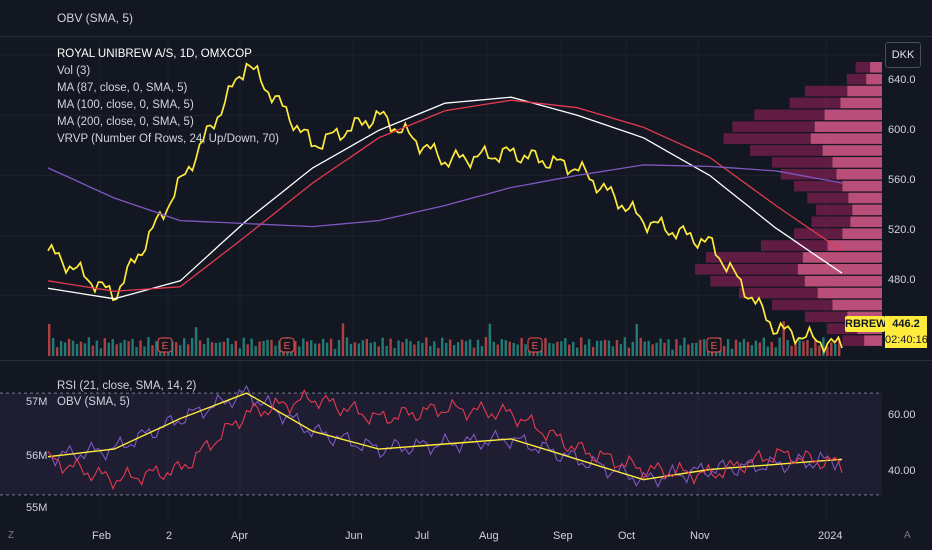  I want to click on auto-scale-button: A, so click(907, 535).